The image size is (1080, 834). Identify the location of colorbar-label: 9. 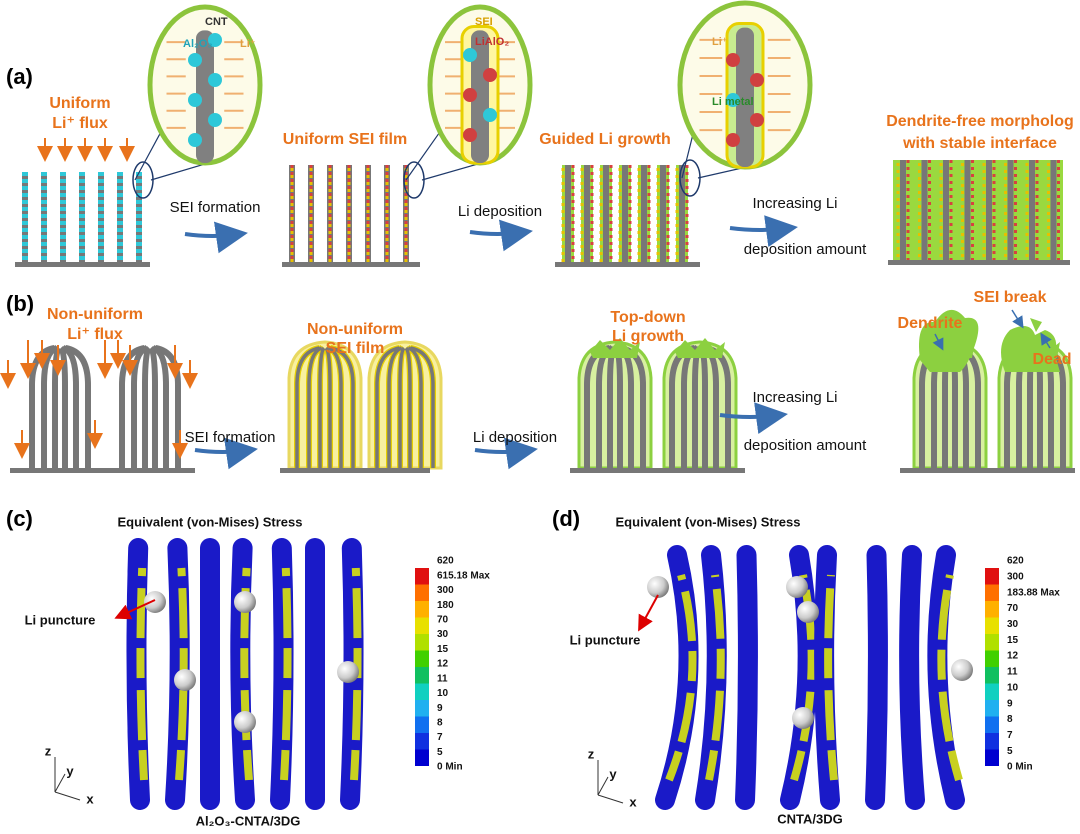
(1010, 703).